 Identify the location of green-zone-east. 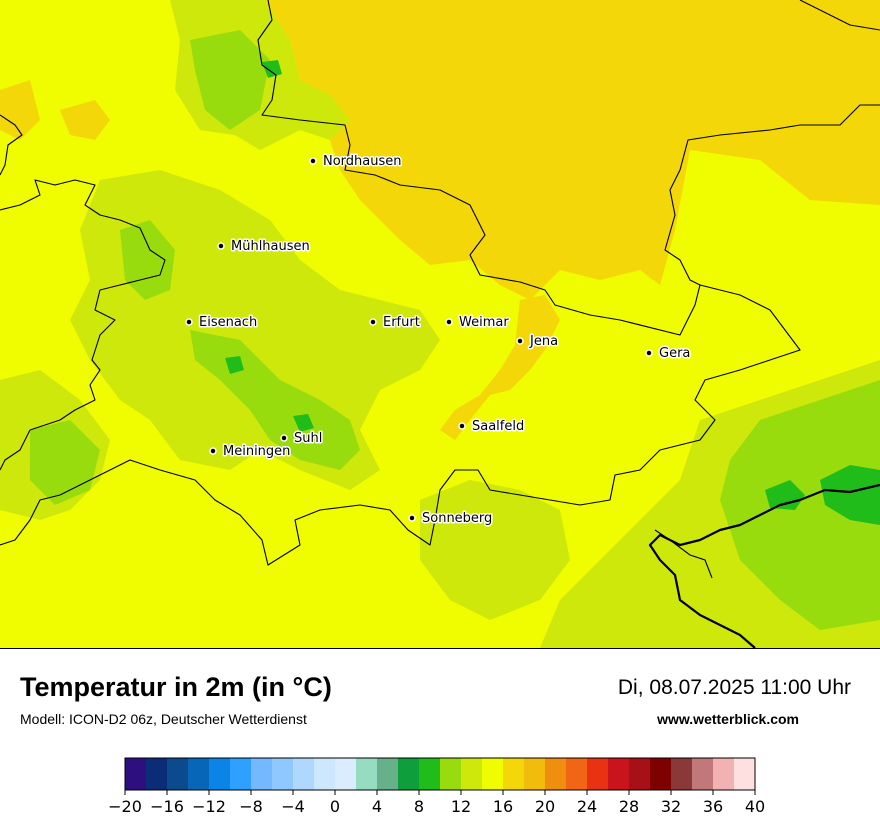
(800, 505).